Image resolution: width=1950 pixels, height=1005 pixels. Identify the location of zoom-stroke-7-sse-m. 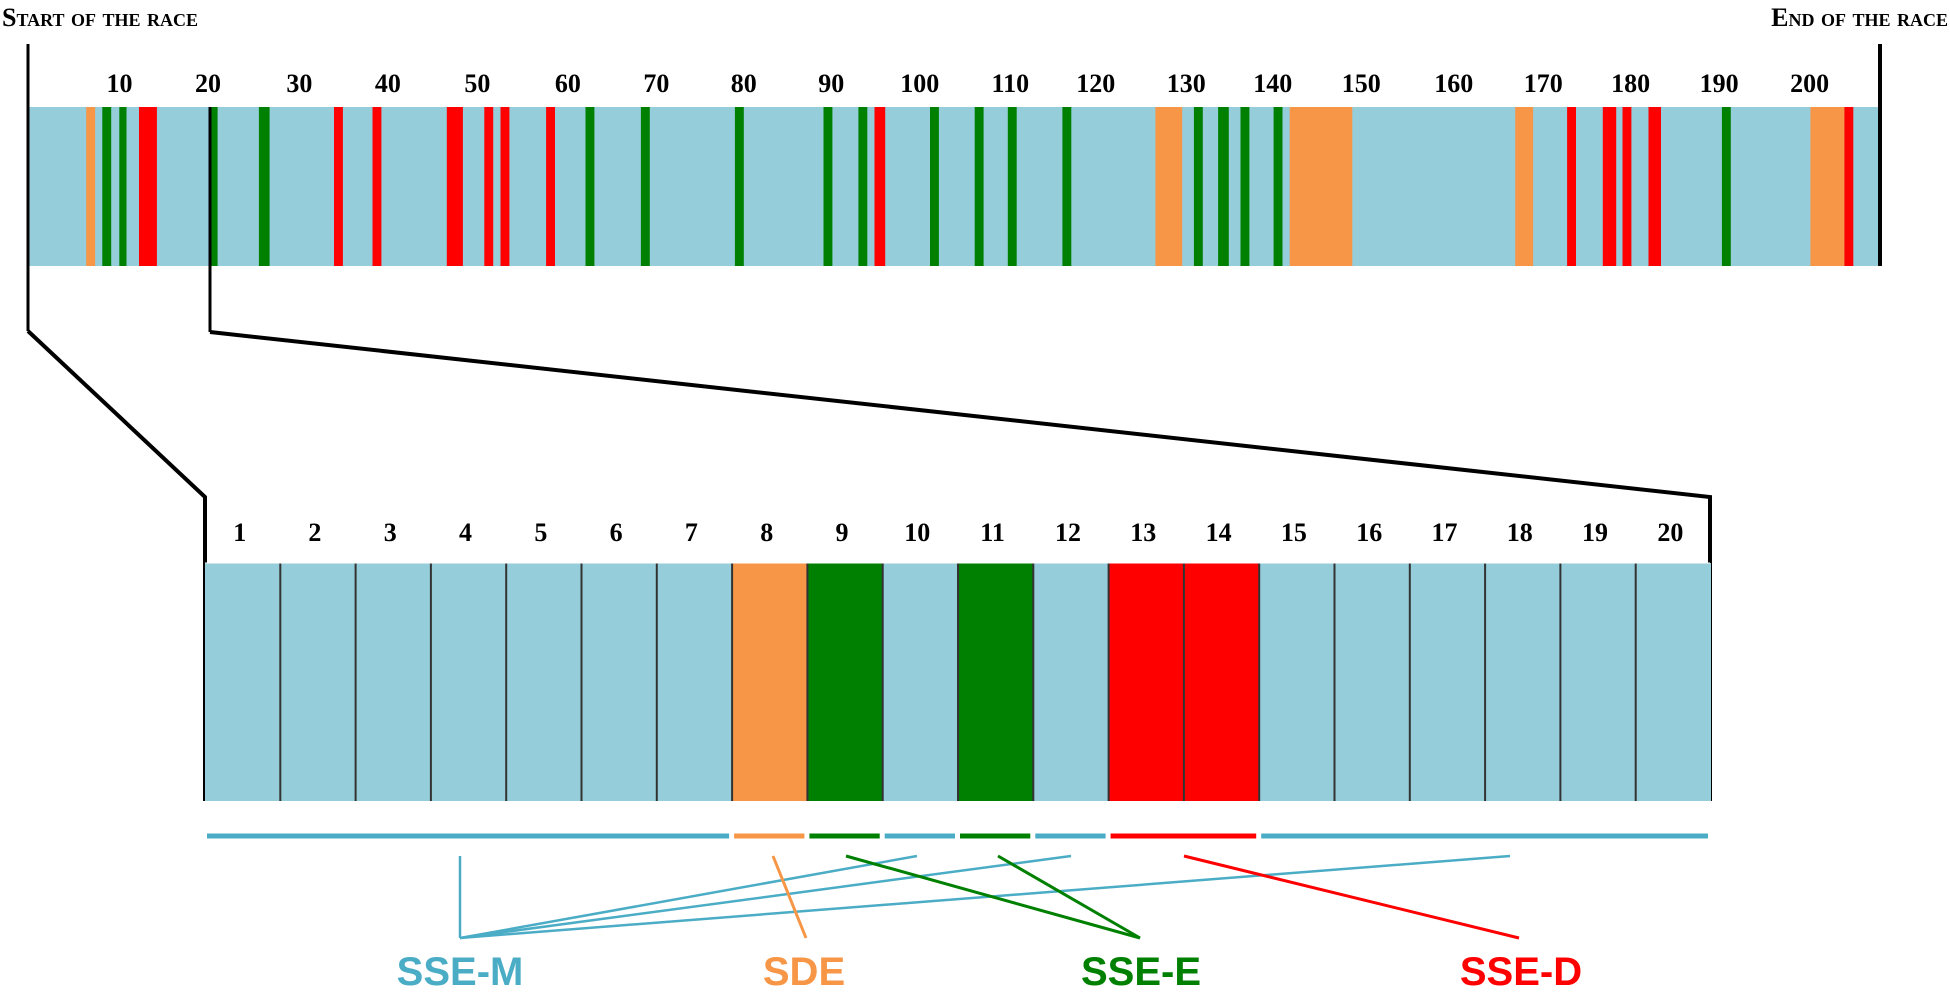
(694, 682).